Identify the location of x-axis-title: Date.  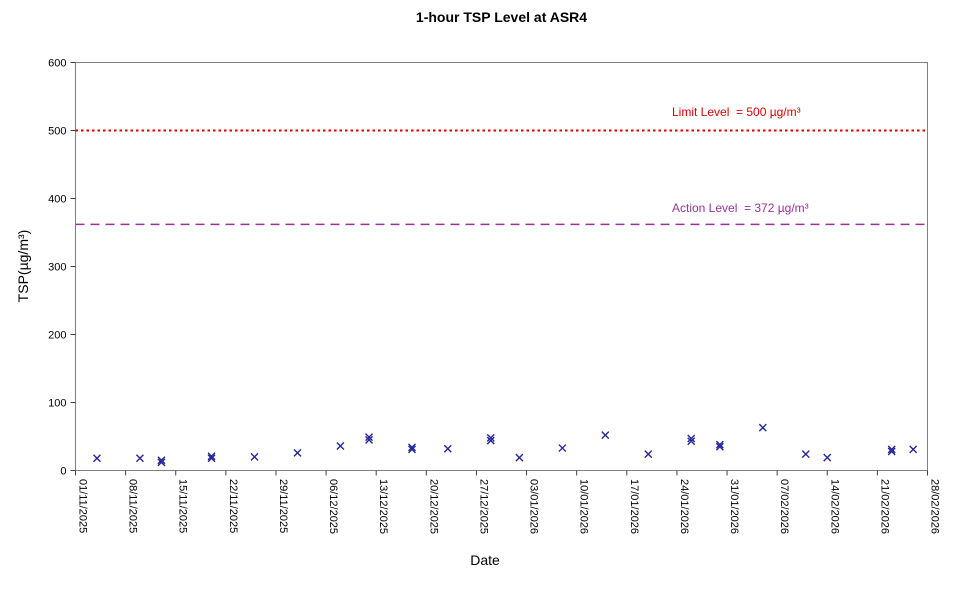
(485, 560).